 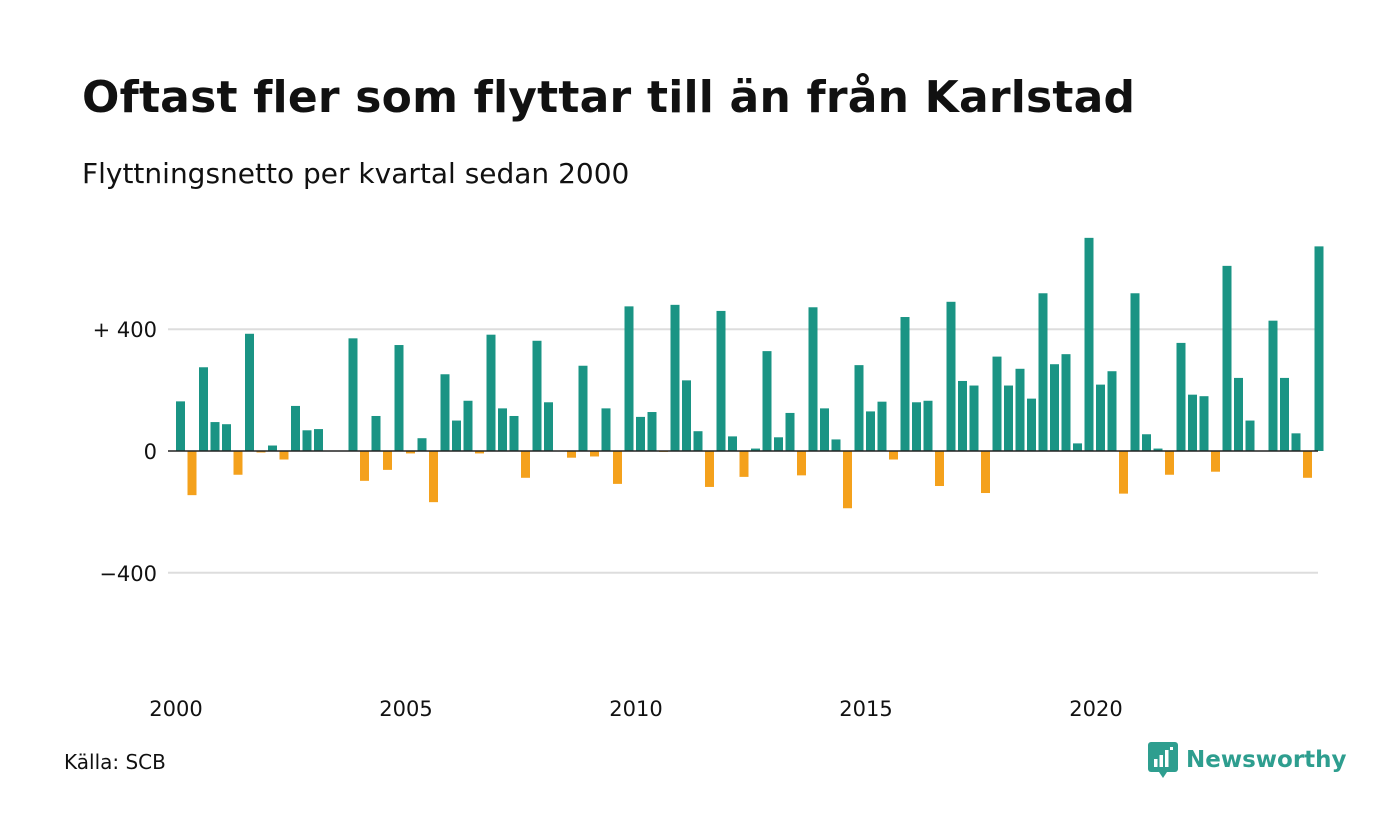 What do you see at coordinates (150, 452) in the screenshot?
I see `y-tick-label: 0` at bounding box center [150, 452].